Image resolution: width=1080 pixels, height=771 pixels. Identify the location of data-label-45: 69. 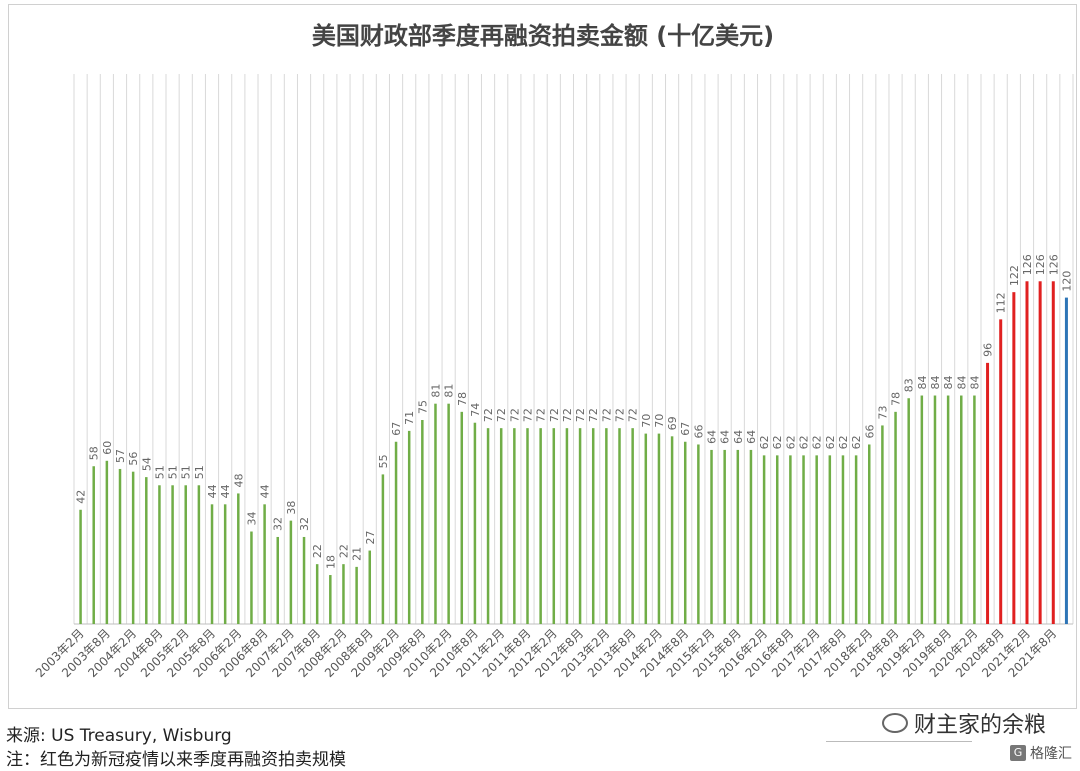
(672, 423).